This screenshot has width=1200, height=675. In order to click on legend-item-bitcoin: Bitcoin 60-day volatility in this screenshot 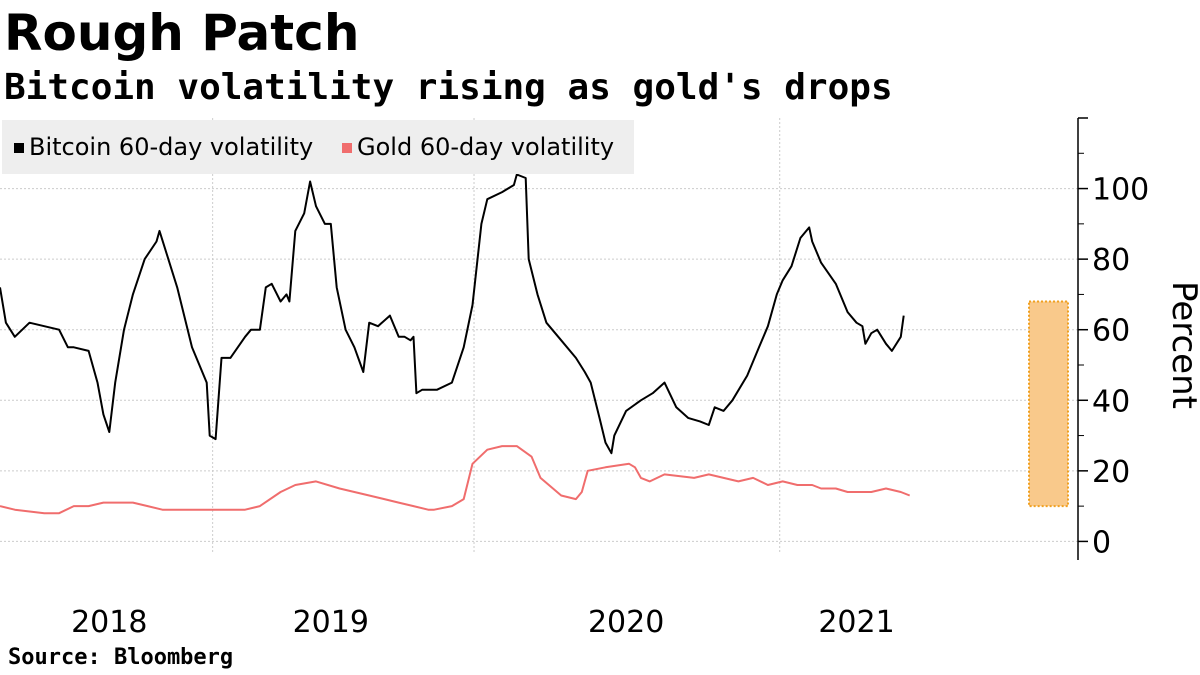, I will do `click(163, 147)`.